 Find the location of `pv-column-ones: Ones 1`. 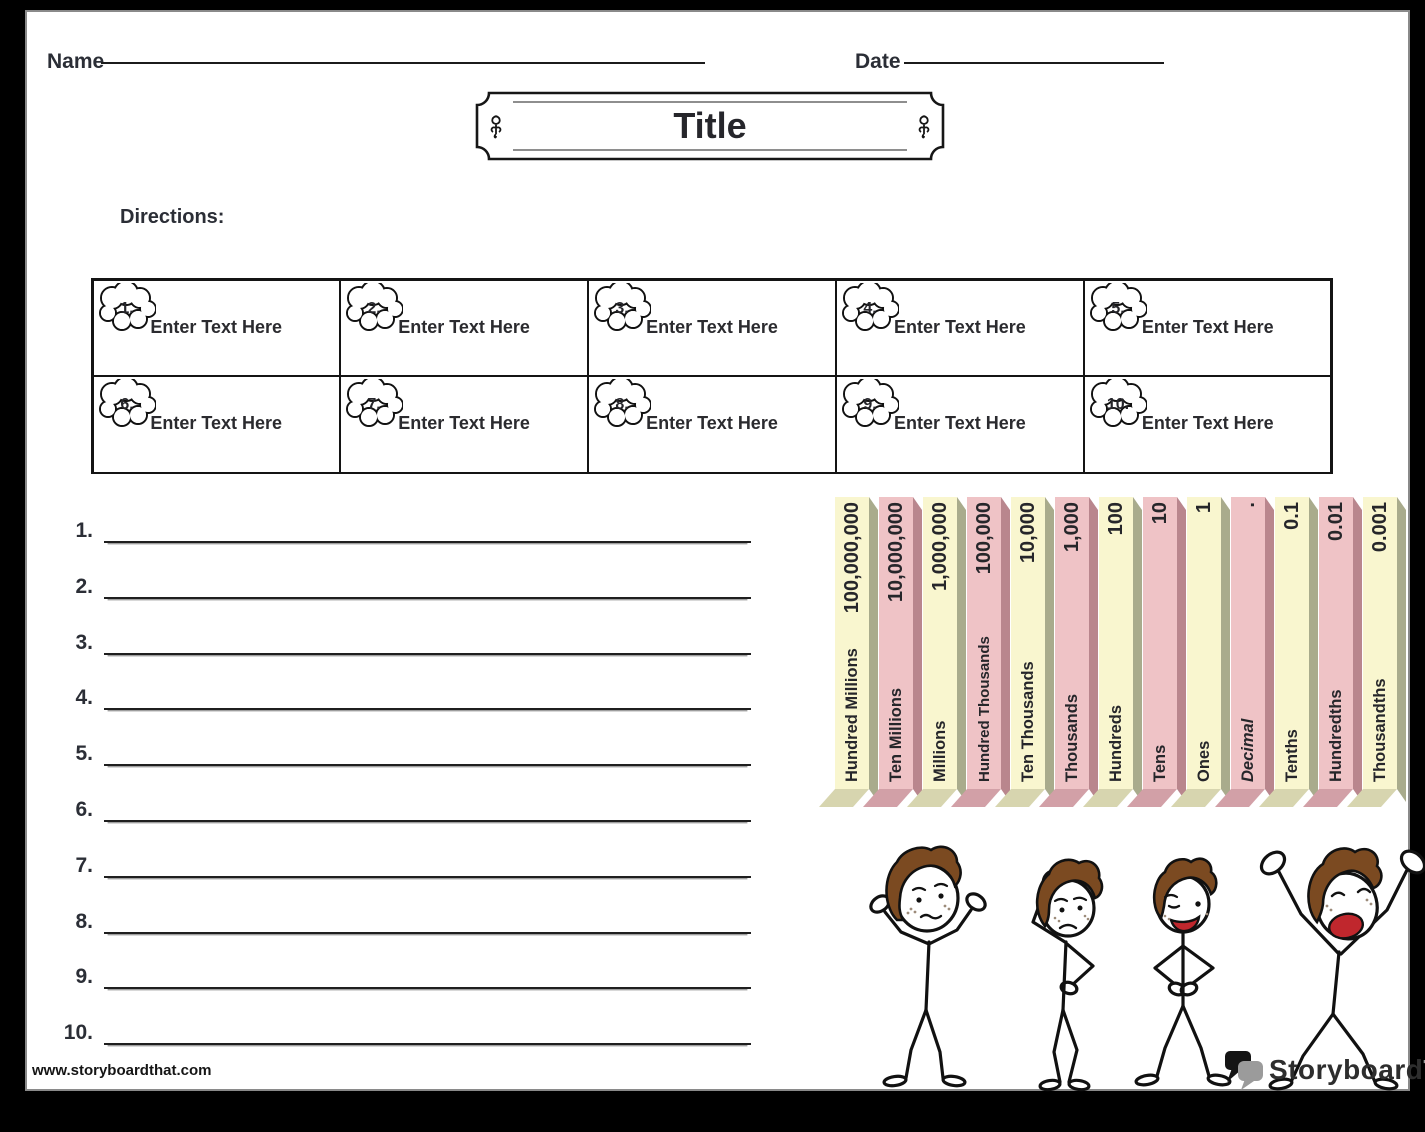

pv-column-ones: Ones 1 is located at coordinates (1204, 642).